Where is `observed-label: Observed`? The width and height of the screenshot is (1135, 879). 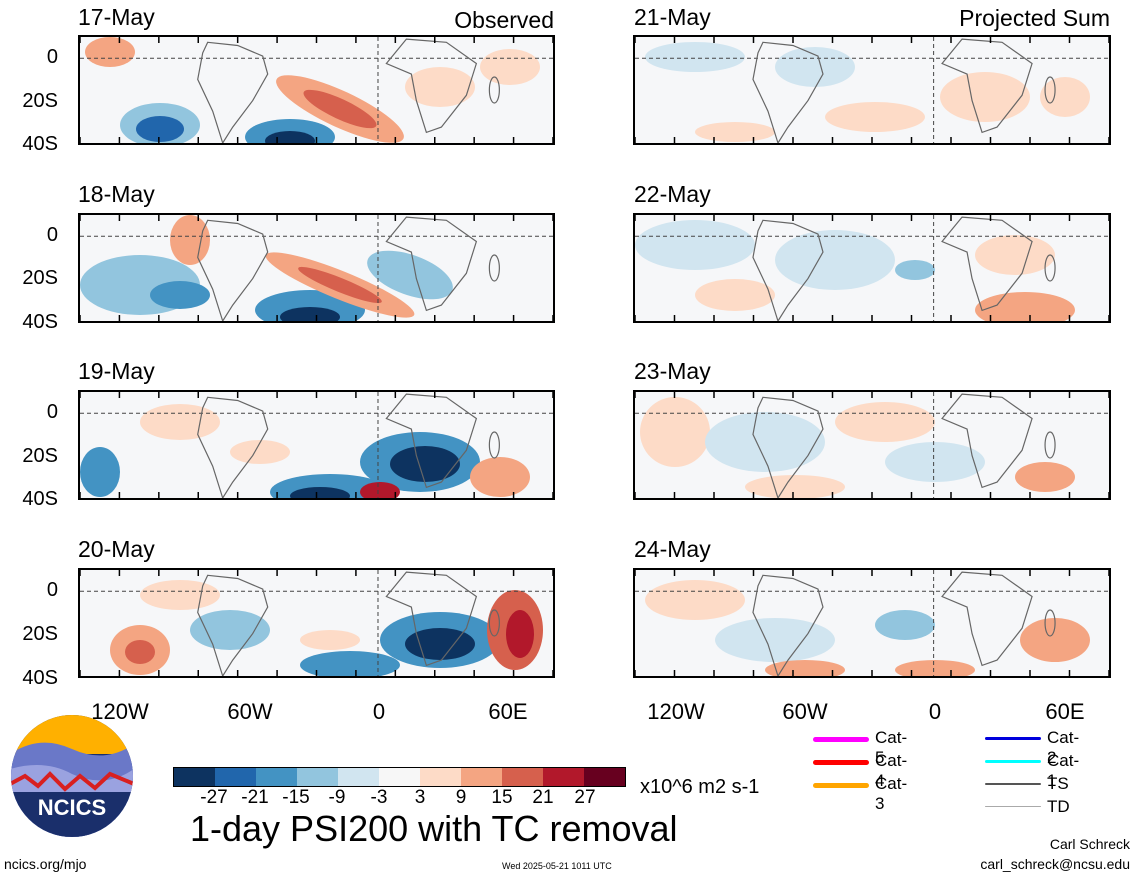
observed-label: Observed is located at coordinates (504, 20).